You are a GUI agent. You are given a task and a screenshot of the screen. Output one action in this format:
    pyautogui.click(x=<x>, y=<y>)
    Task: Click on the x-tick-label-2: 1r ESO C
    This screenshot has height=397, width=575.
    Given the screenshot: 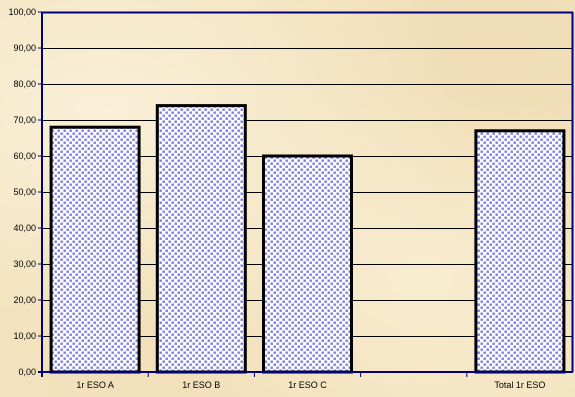 What is the action you would take?
    pyautogui.click(x=307, y=385)
    